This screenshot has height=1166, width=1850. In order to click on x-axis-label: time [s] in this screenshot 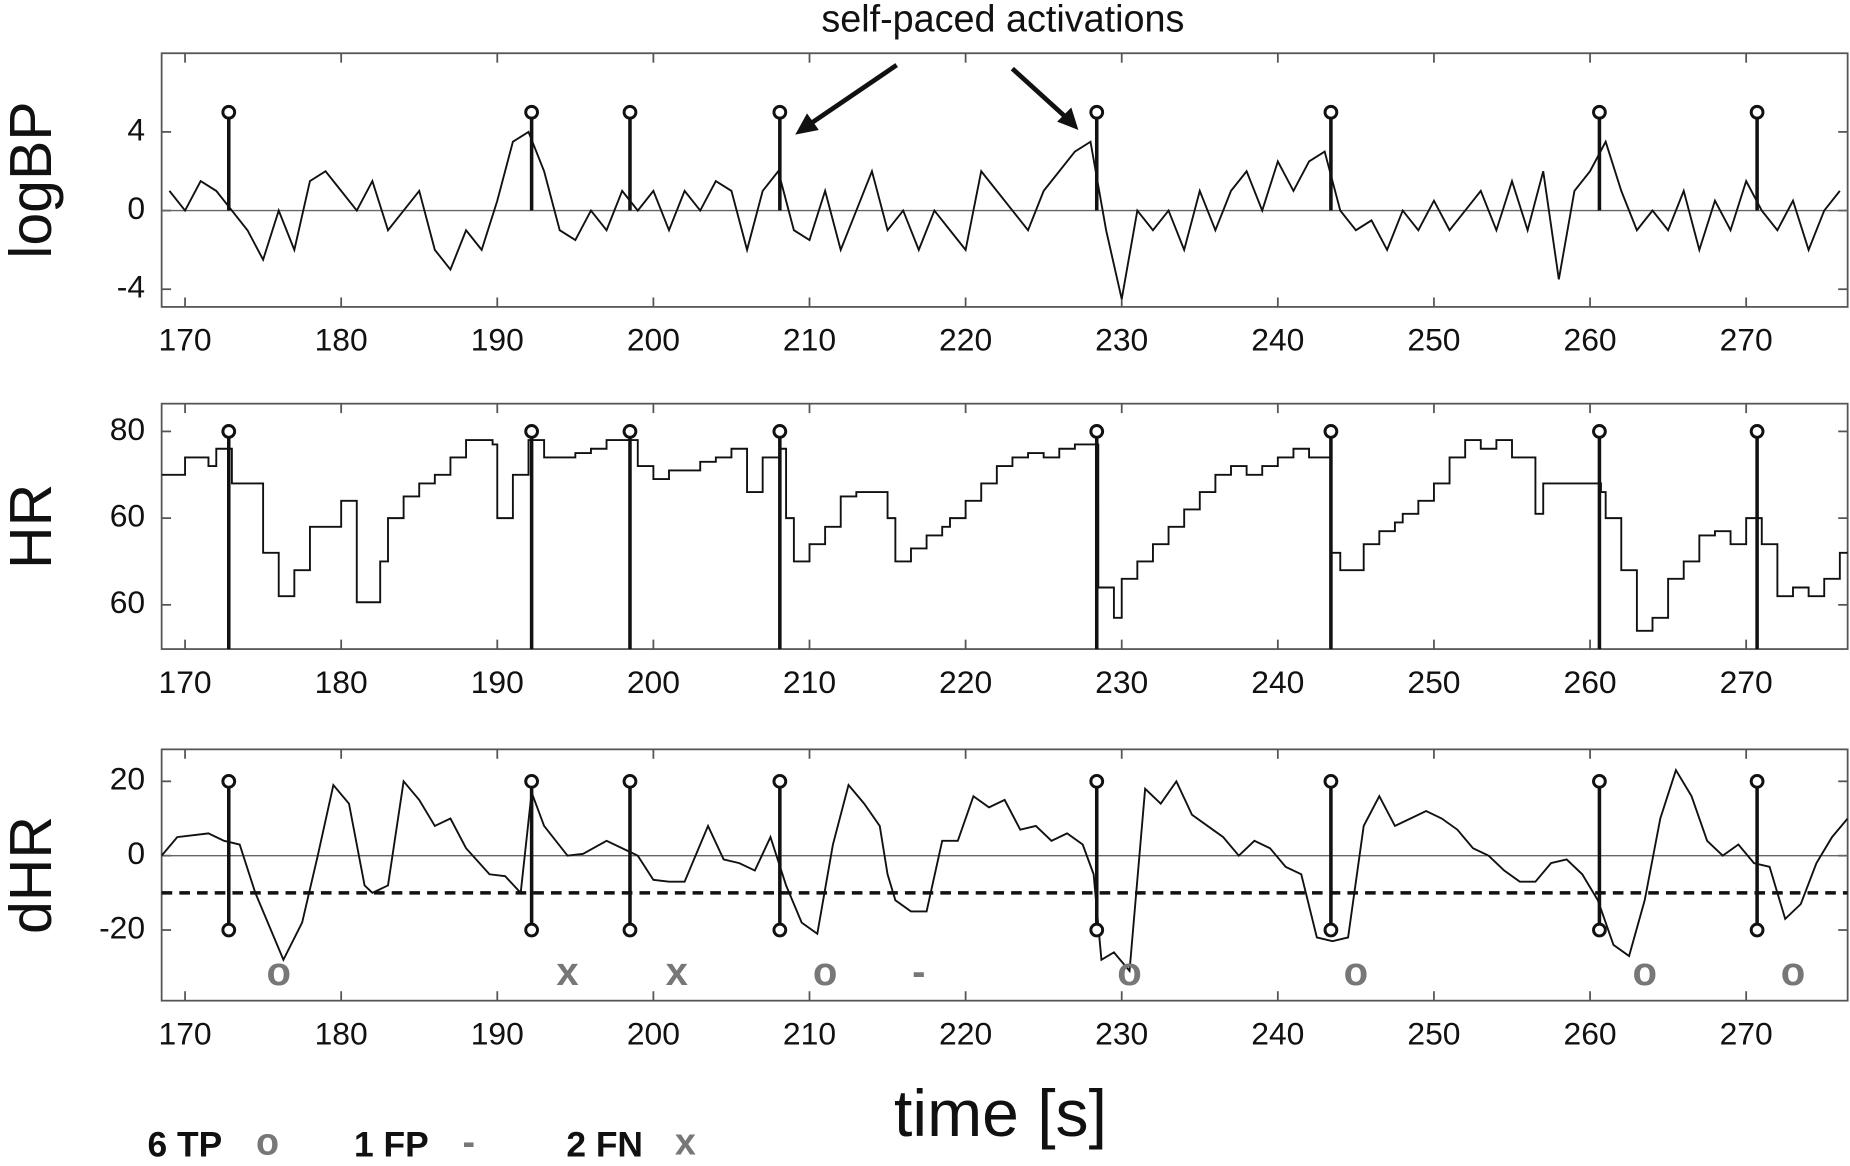, I will do `click(1000, 1114)`.